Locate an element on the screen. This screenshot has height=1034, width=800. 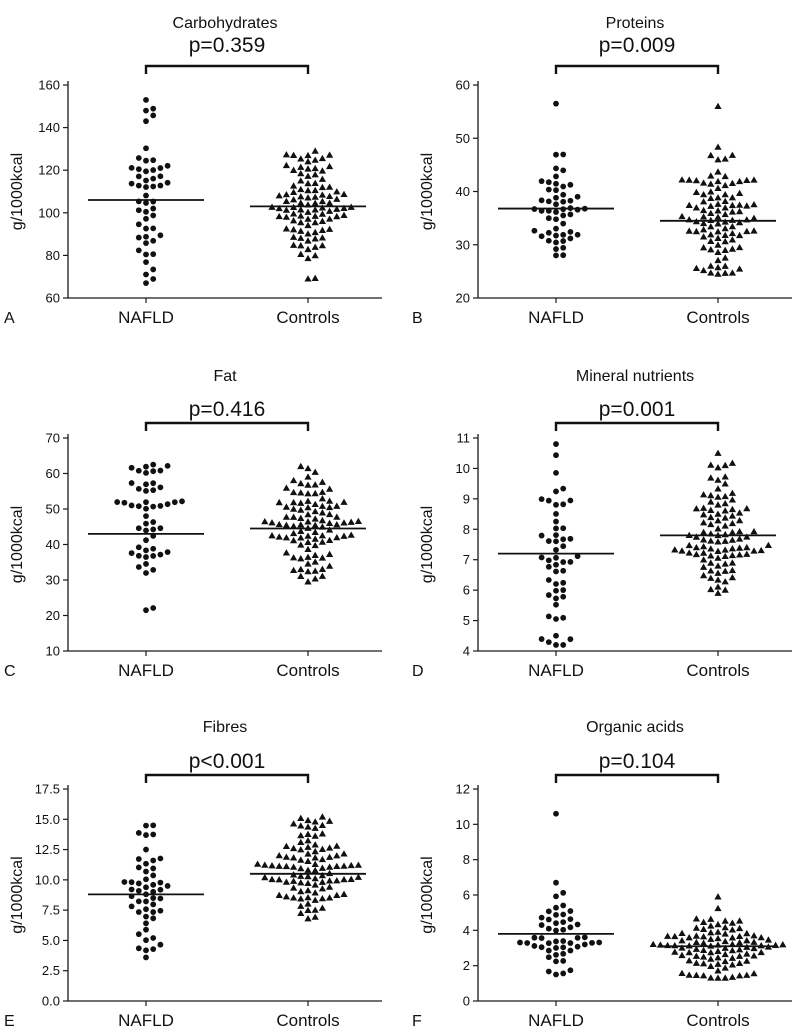
group-label-nafld: NAFLD is located at coordinates (146, 317).